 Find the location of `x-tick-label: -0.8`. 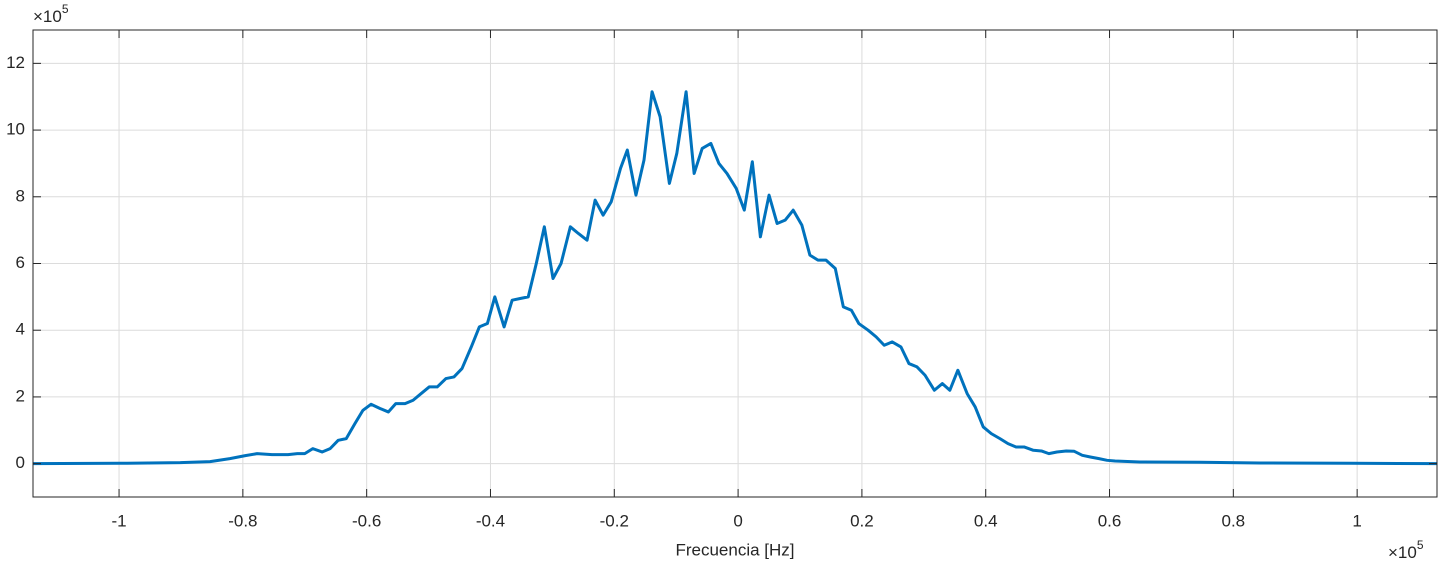

x-tick-label: -0.8 is located at coordinates (242, 520).